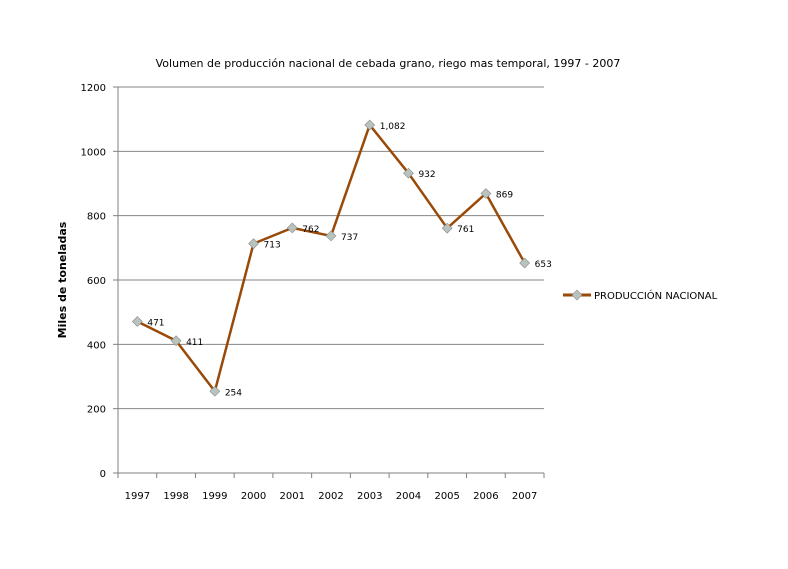  I want to click on x-tick-label: 2002, so click(330, 496).